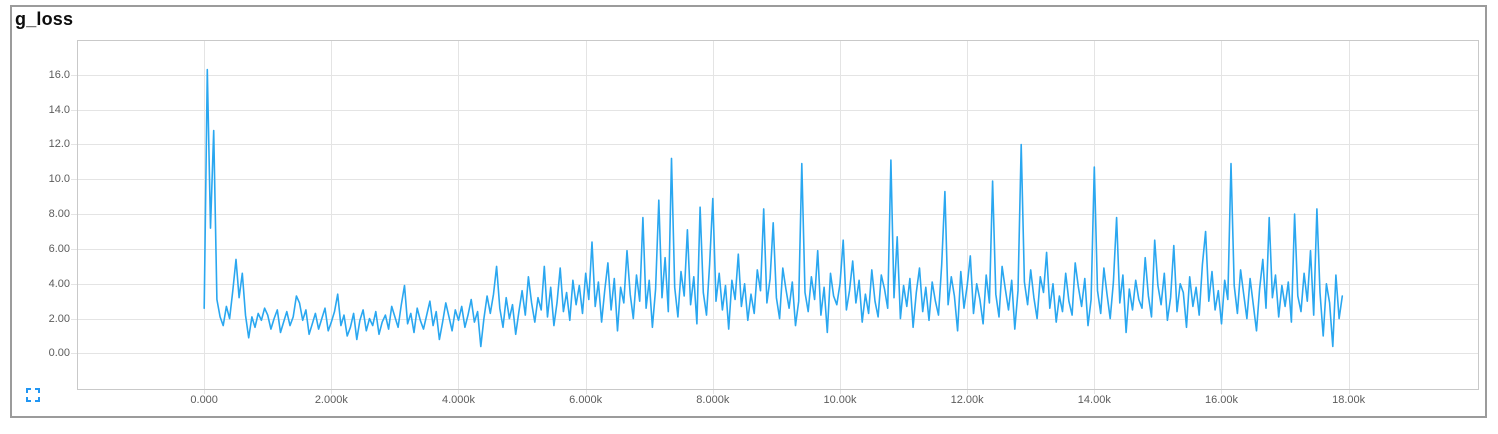 Image resolution: width=1498 pixels, height=434 pixels. I want to click on x-tick-label: 0.000, so click(204, 400).